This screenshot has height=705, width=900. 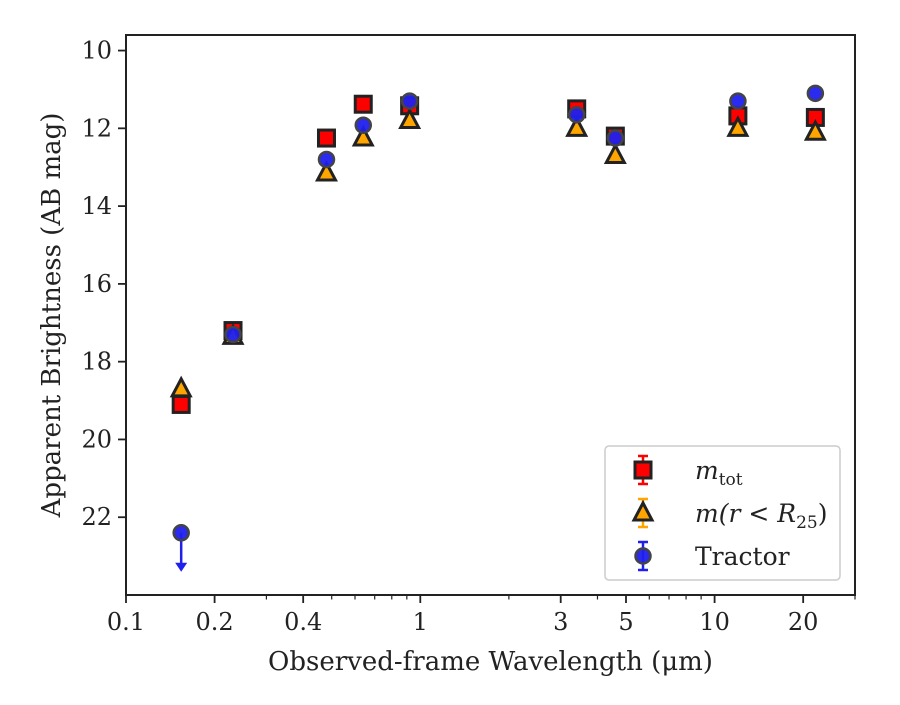 What do you see at coordinates (96, 517) in the screenshot?
I see `y-tick-label: 22` at bounding box center [96, 517].